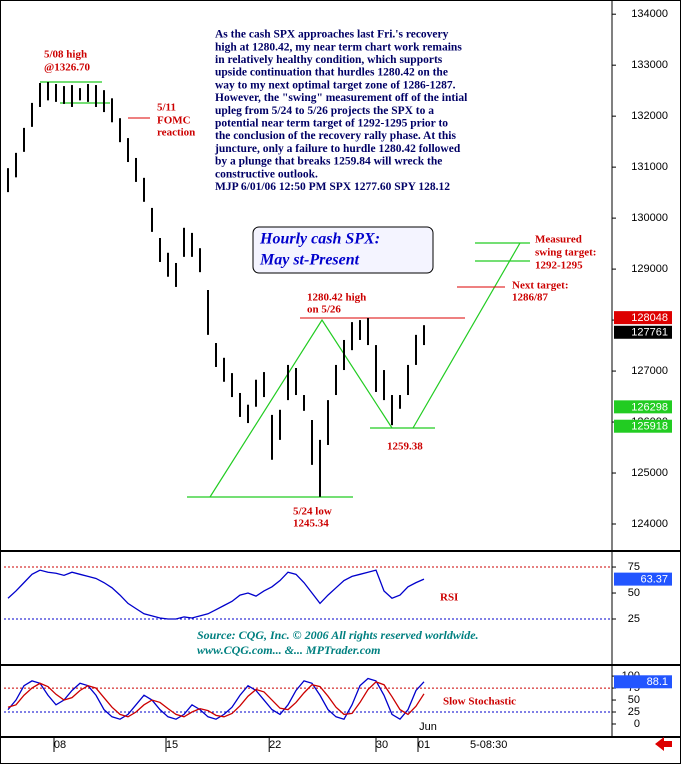 Image resolution: width=681 pixels, height=769 pixels. Describe the element at coordinates (649, 14) in the screenshot. I see `y-tick-label: 134000` at that location.